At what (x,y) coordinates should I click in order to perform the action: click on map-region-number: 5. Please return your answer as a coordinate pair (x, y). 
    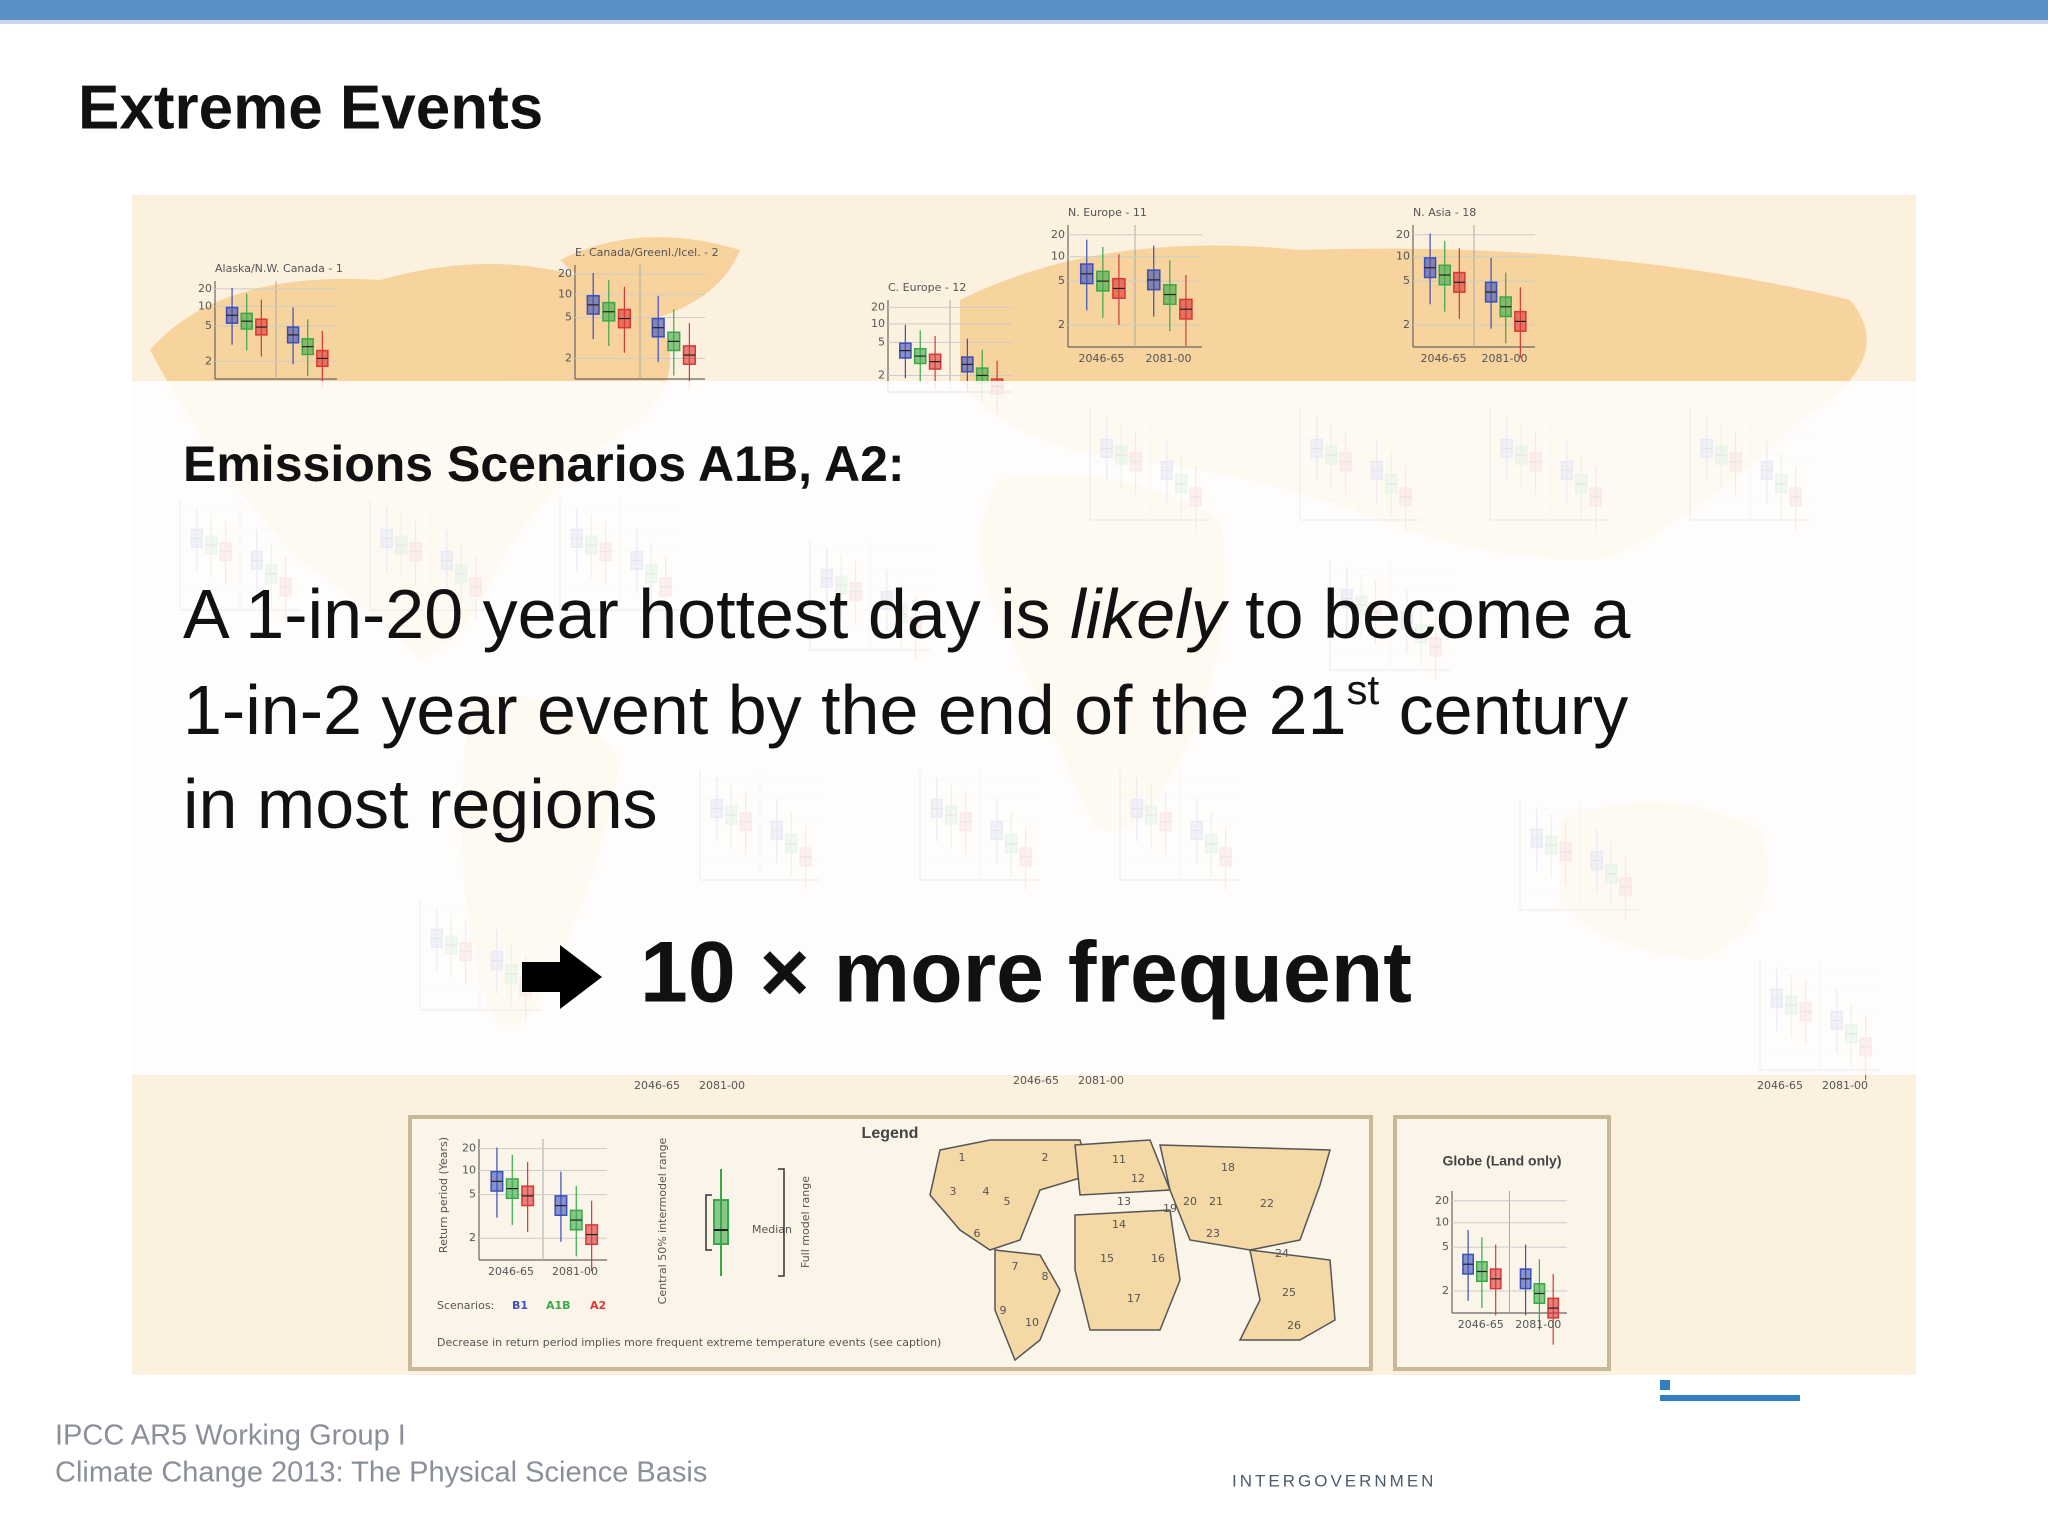
    Looking at the image, I should click on (1007, 1201).